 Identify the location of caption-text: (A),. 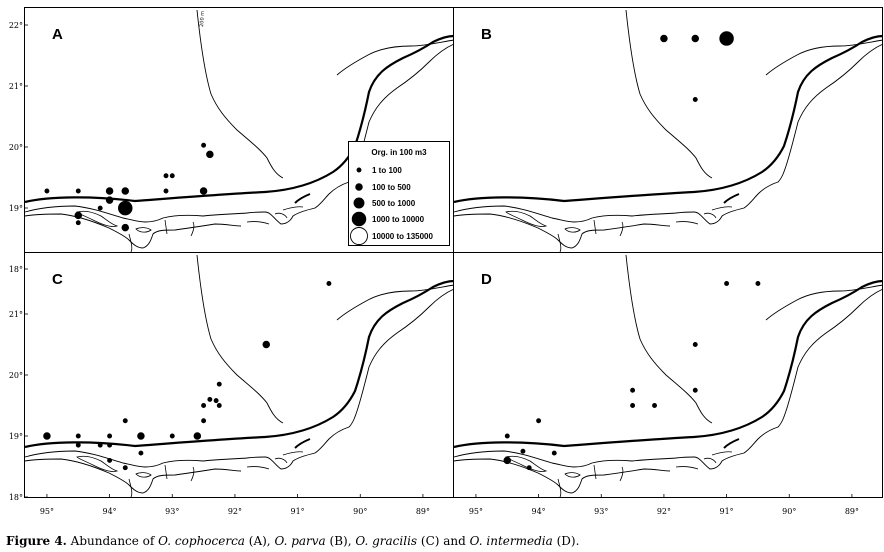
(259, 541).